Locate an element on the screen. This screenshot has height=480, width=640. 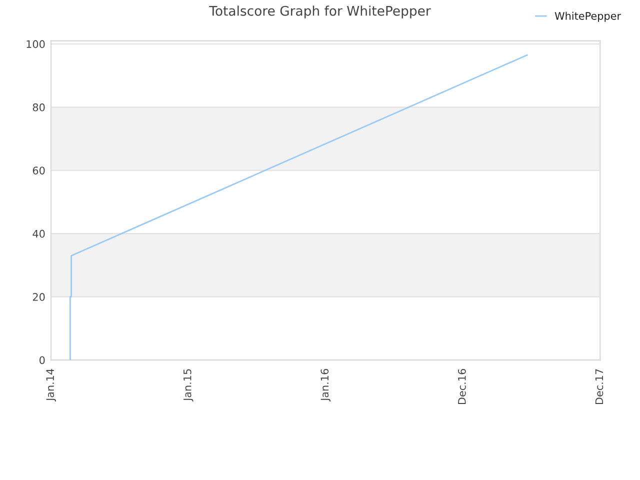
legend-label: WhitePepper is located at coordinates (588, 17).